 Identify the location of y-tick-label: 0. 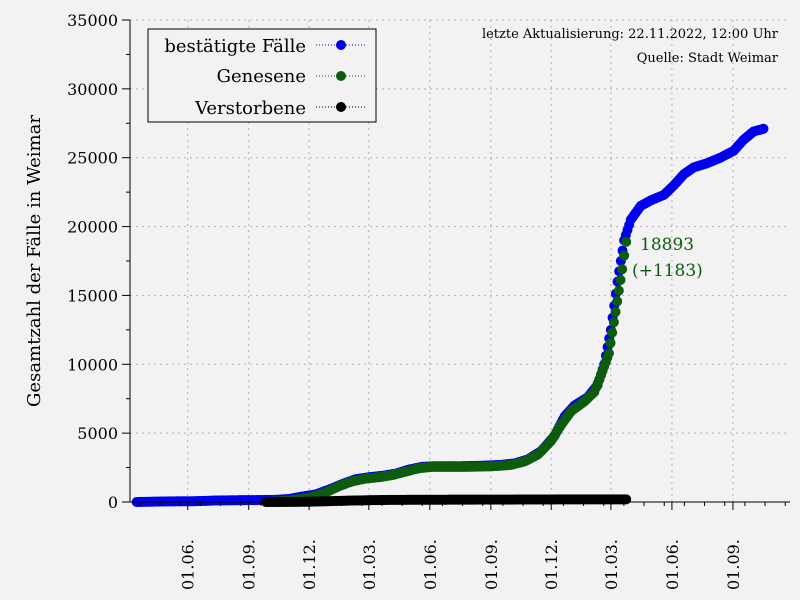
(113, 502).